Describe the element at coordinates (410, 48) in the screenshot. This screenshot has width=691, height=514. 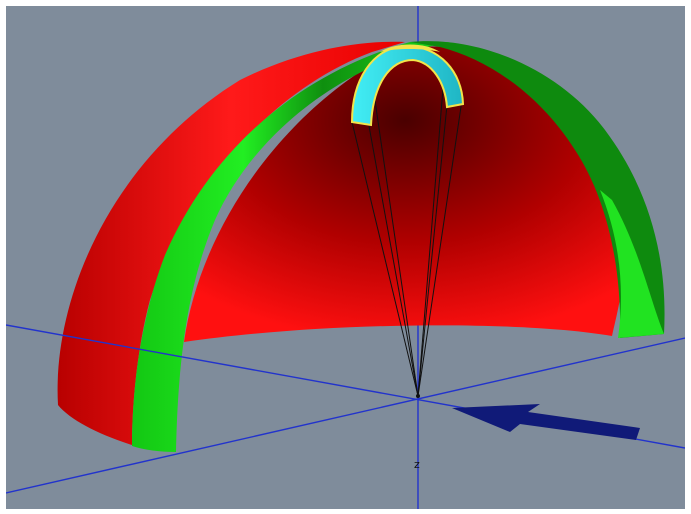
I see `paraglider-wing-top` at that location.